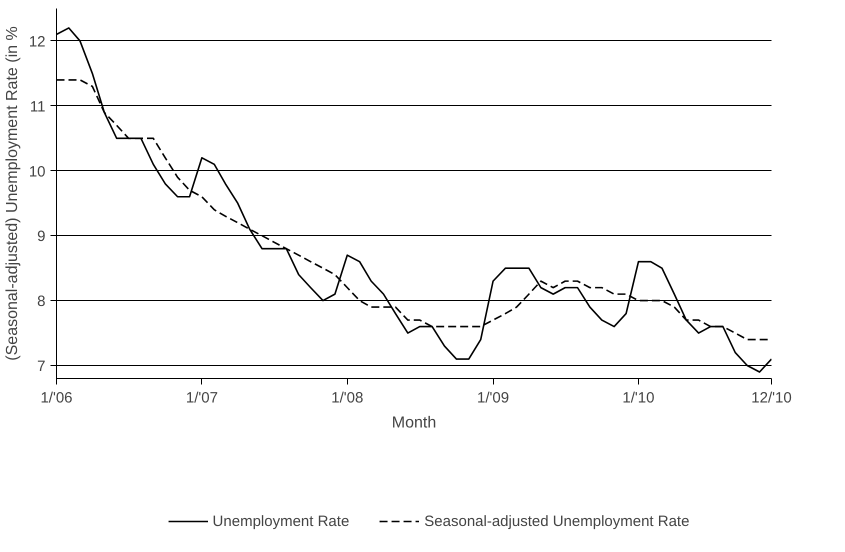 The width and height of the screenshot is (845, 552). Describe the element at coordinates (41, 237) in the screenshot. I see `y-tick-label: 9` at that location.